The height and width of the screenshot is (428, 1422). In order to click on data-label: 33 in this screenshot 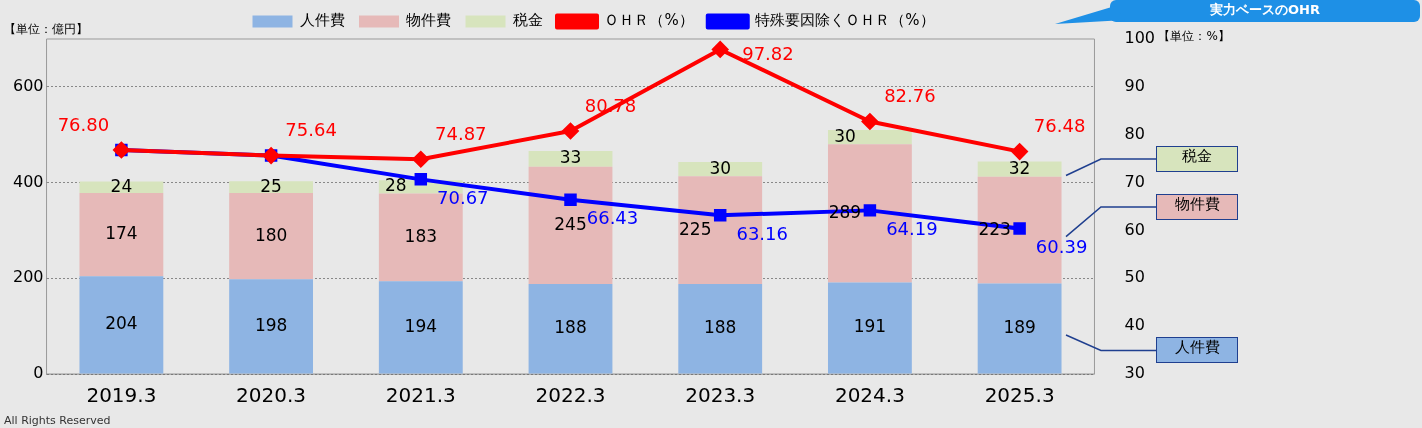, I will do `click(570, 157)`.